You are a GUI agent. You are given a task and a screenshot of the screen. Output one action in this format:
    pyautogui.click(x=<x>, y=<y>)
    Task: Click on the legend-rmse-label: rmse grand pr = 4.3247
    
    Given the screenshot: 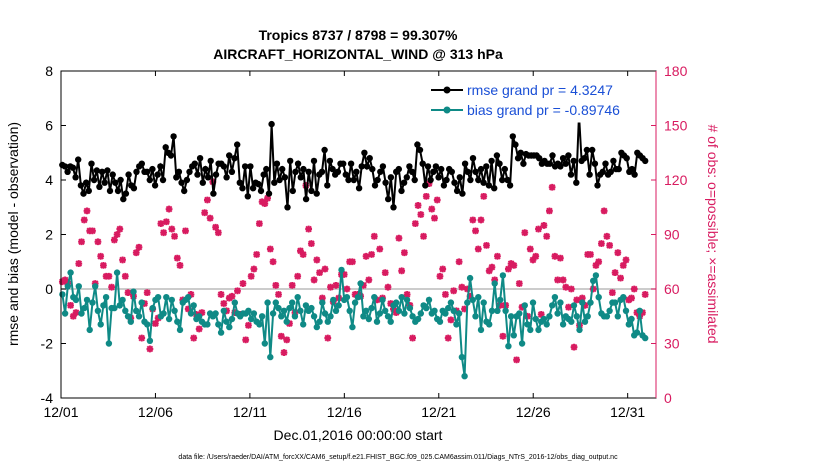 What is the action you would take?
    pyautogui.click(x=540, y=90)
    